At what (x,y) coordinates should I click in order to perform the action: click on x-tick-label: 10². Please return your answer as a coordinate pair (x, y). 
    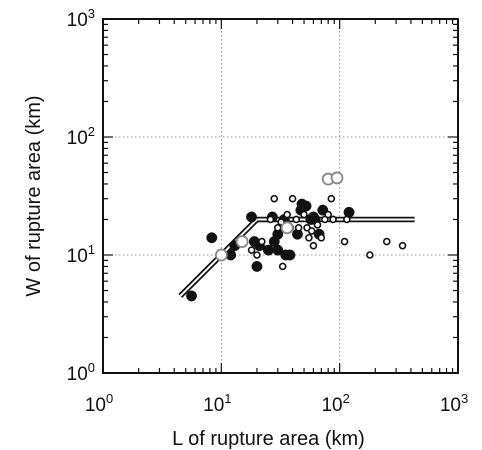
    Looking at the image, I should click on (335, 403).